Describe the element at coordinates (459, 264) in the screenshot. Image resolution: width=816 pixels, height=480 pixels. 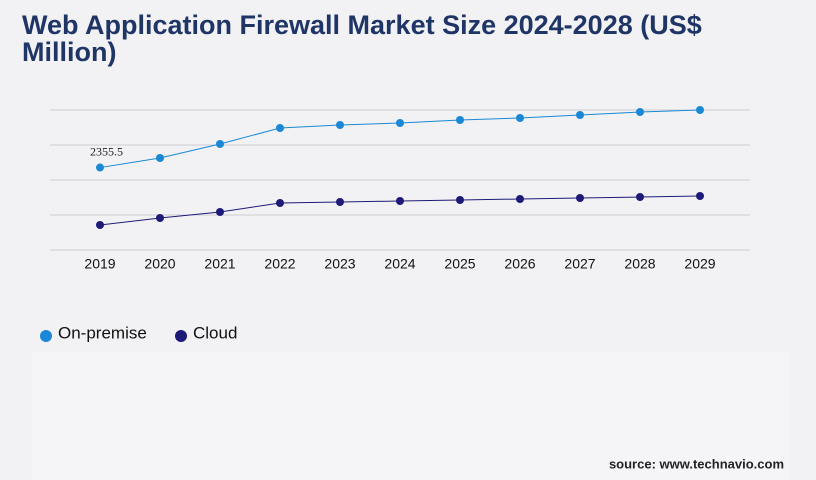
I see `x-tick-label: 2025` at that location.